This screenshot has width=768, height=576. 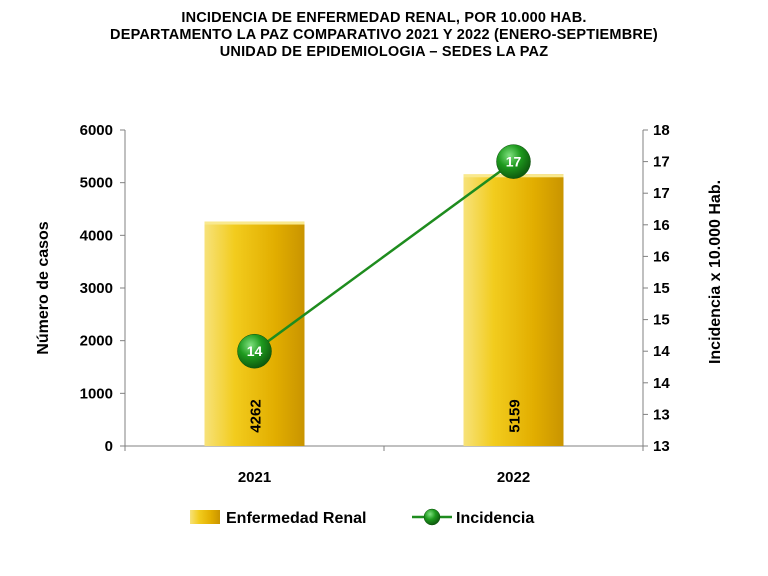 I want to click on y2-axis-title: Incidencia x 10.000 Hab., so click(x=715, y=272).